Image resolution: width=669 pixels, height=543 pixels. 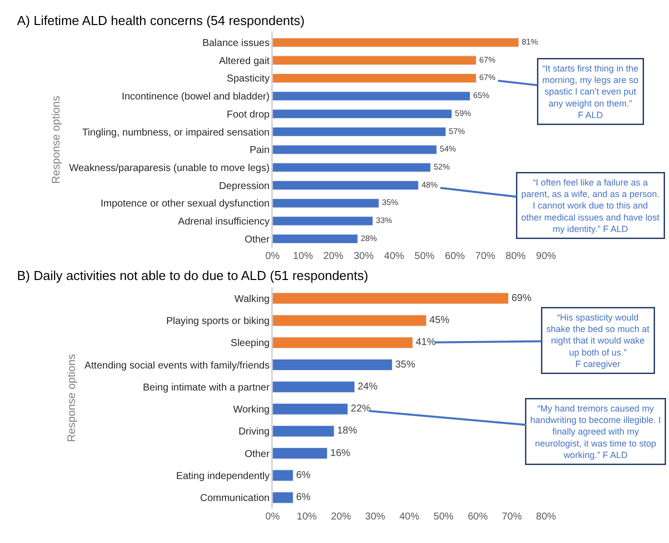 I want to click on y-tick-label: Being intimate with a partner, so click(x=206, y=388).